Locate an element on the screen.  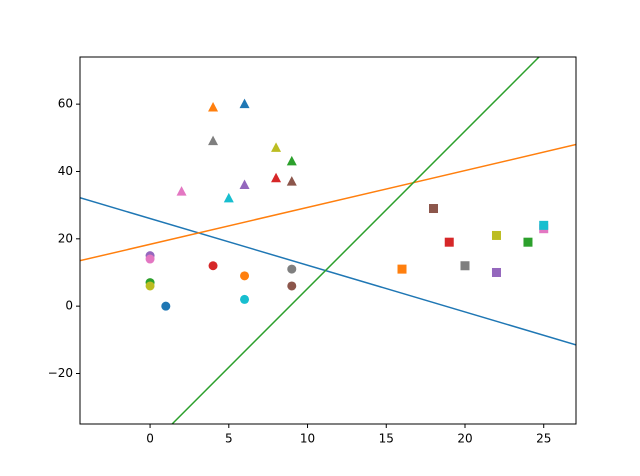
y-tick-label: 20 is located at coordinates (65, 238).